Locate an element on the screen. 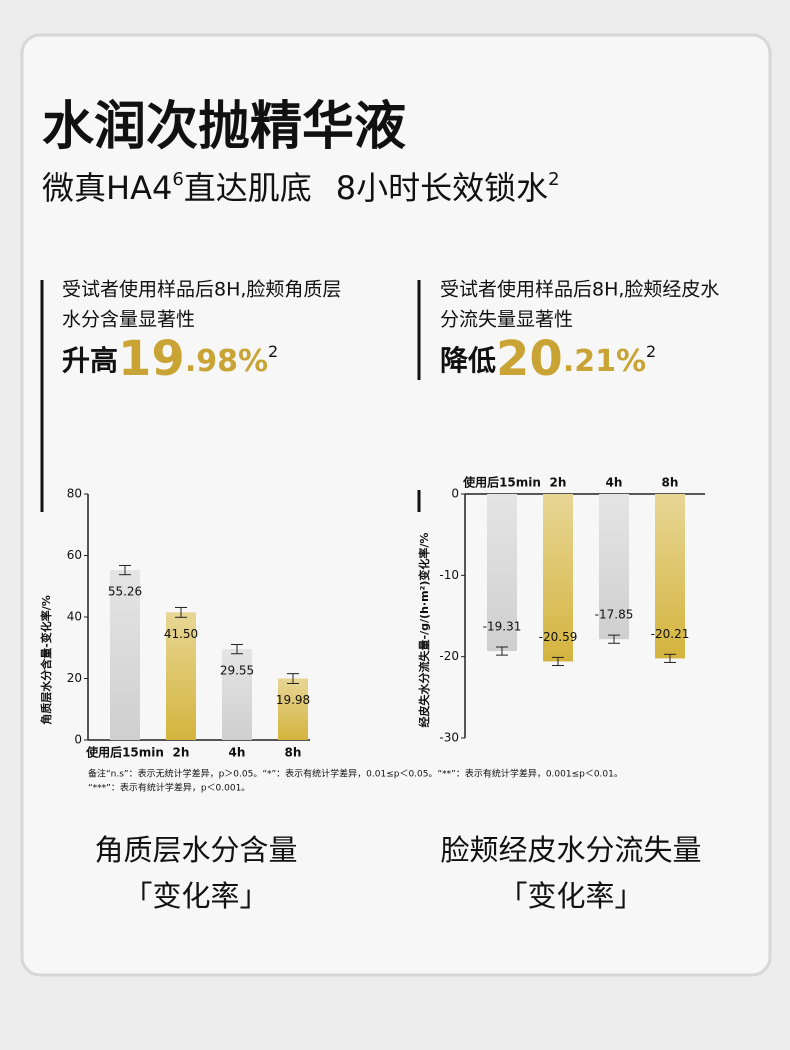  y-tick-label: 40 is located at coordinates (74, 617).